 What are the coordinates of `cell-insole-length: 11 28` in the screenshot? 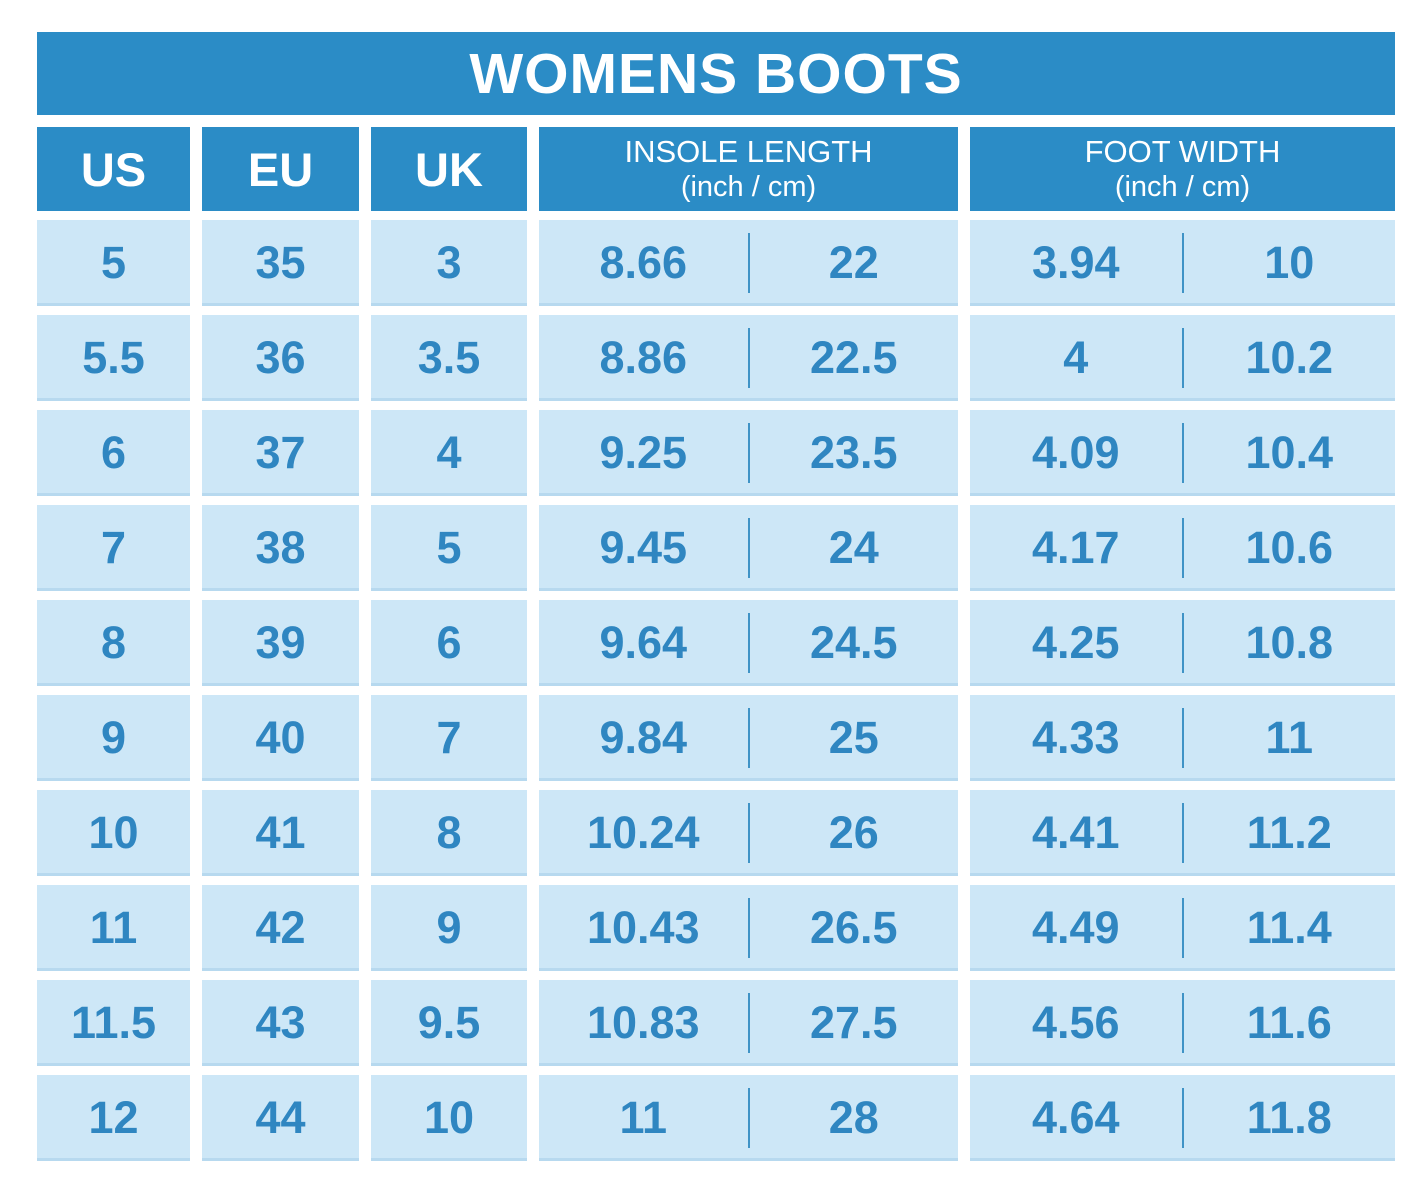 It's located at (748, 1118).